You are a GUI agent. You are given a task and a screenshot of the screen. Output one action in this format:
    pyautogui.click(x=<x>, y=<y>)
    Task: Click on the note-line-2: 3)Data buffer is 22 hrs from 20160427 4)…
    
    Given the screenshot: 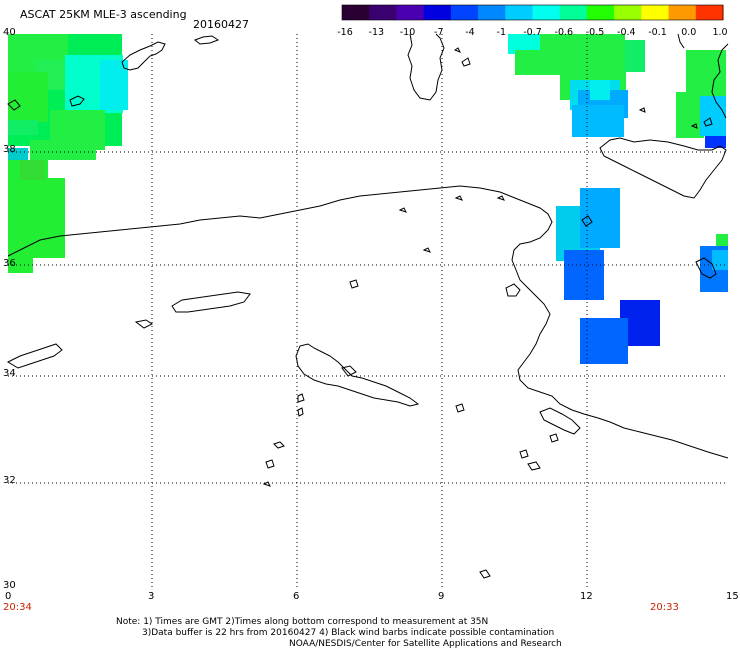 What is the action you would take?
    pyautogui.click(x=348, y=633)
    